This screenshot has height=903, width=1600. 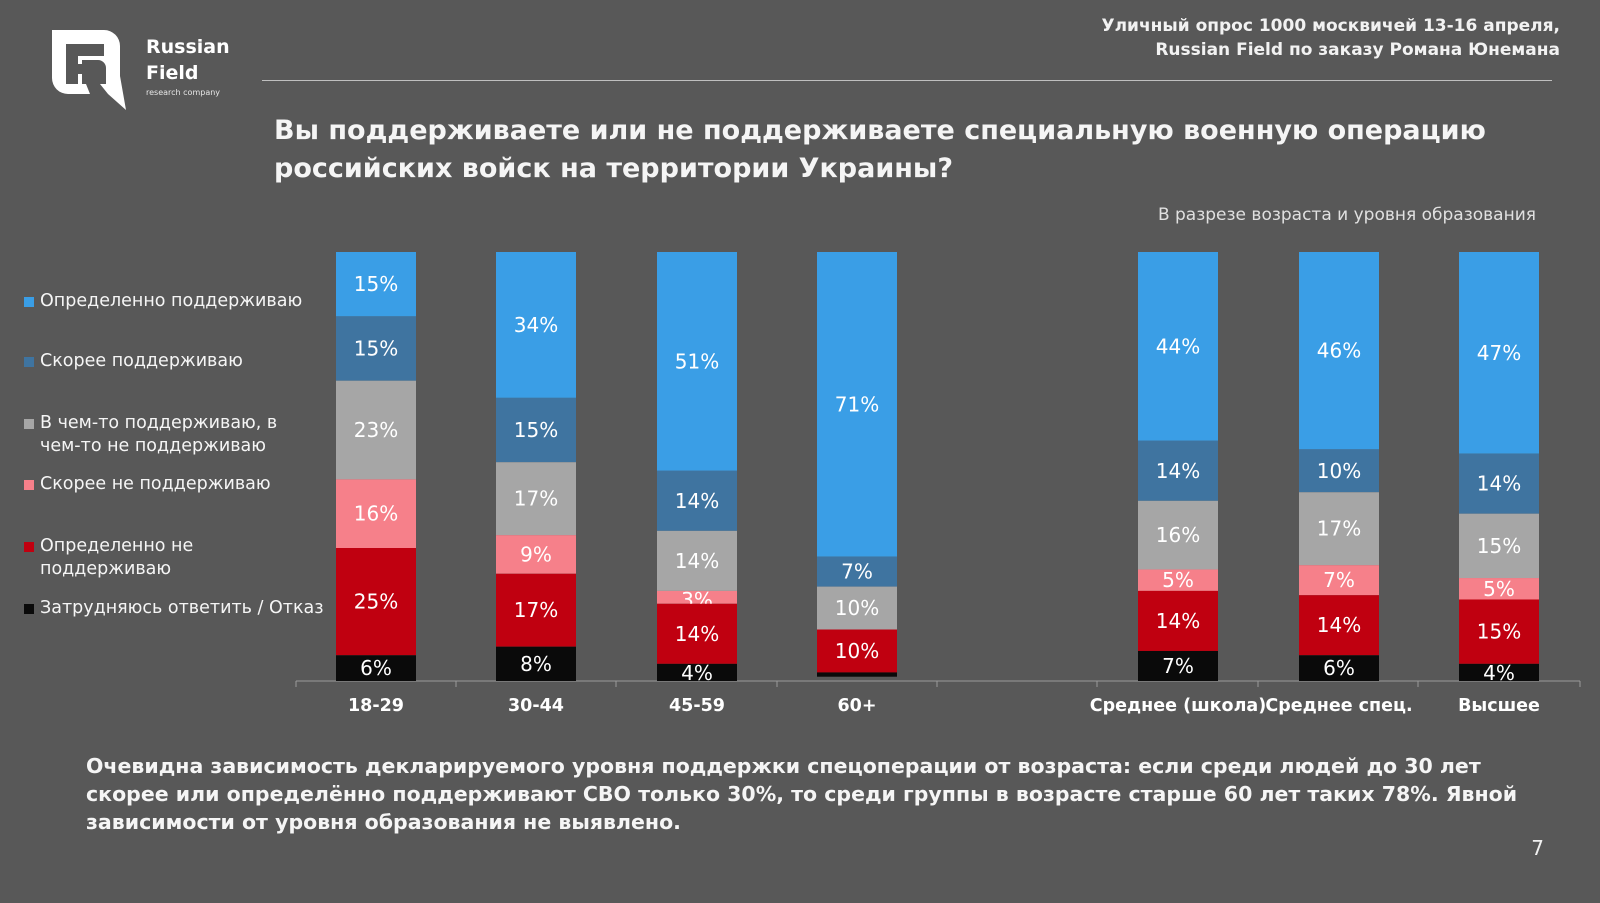 What do you see at coordinates (155, 484) in the screenshot?
I see `legend-label: Скорее не поддерживаю` at bounding box center [155, 484].